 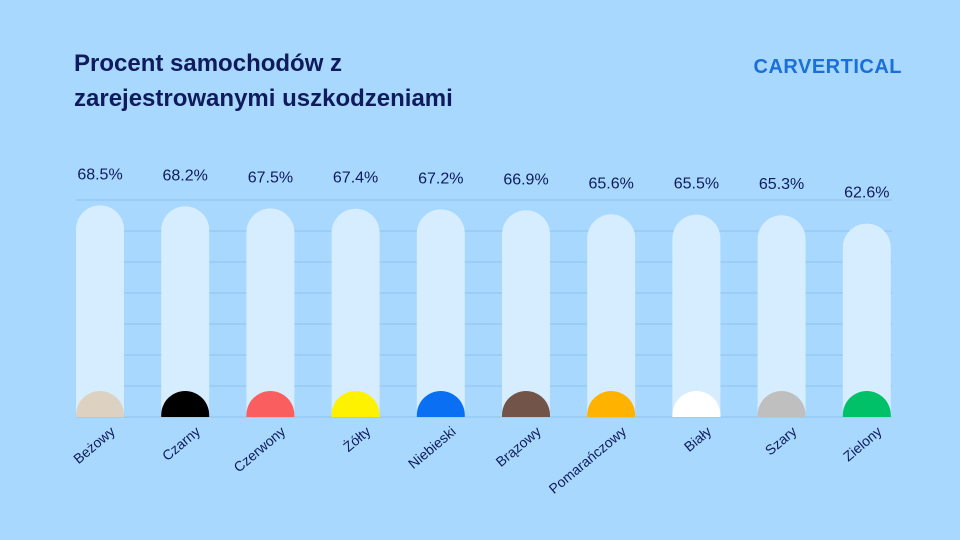 I want to click on bar-brązowy, so click(x=526, y=313).